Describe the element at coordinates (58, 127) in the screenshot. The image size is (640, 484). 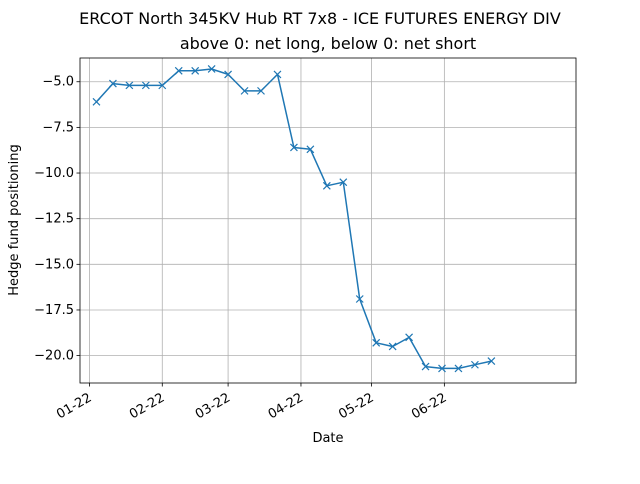
I see `y-tick-label: −7.5` at that location.